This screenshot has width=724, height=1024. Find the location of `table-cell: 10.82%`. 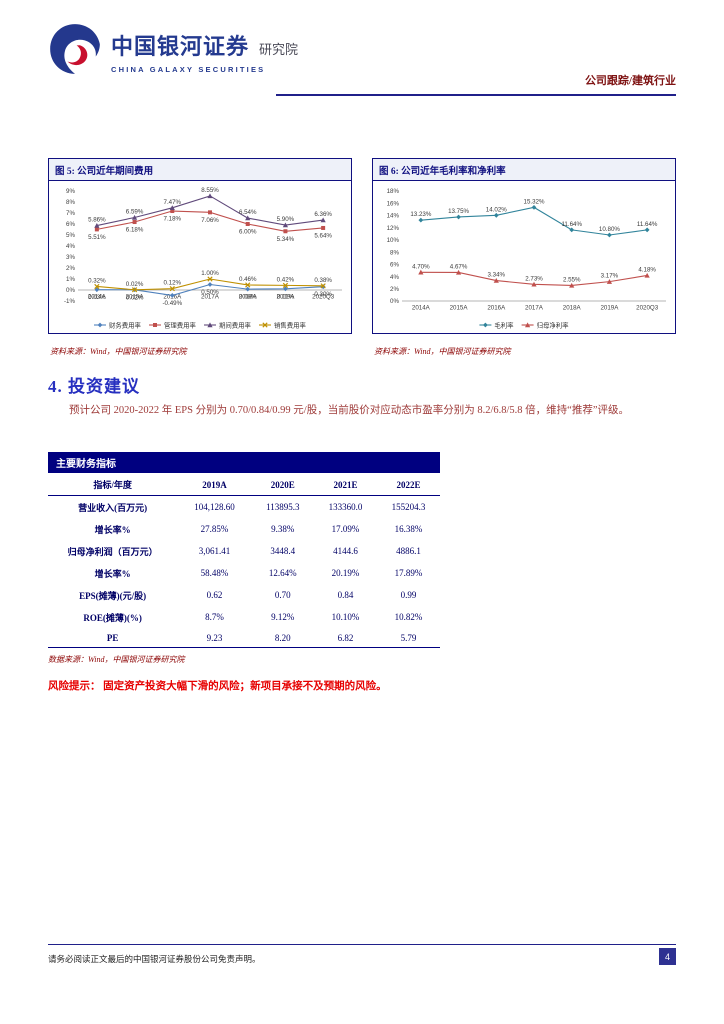

table-cell: 10.82% is located at coordinates (408, 617).